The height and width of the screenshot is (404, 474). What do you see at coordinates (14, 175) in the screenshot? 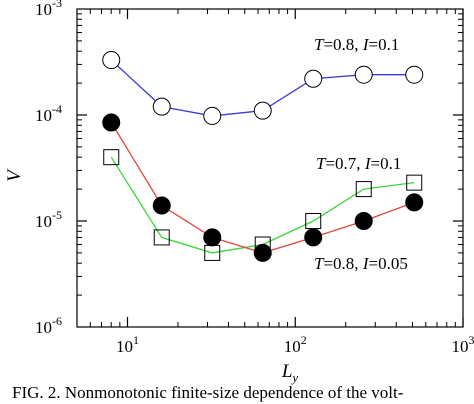
I see `y-axis-label: V` at bounding box center [14, 175].